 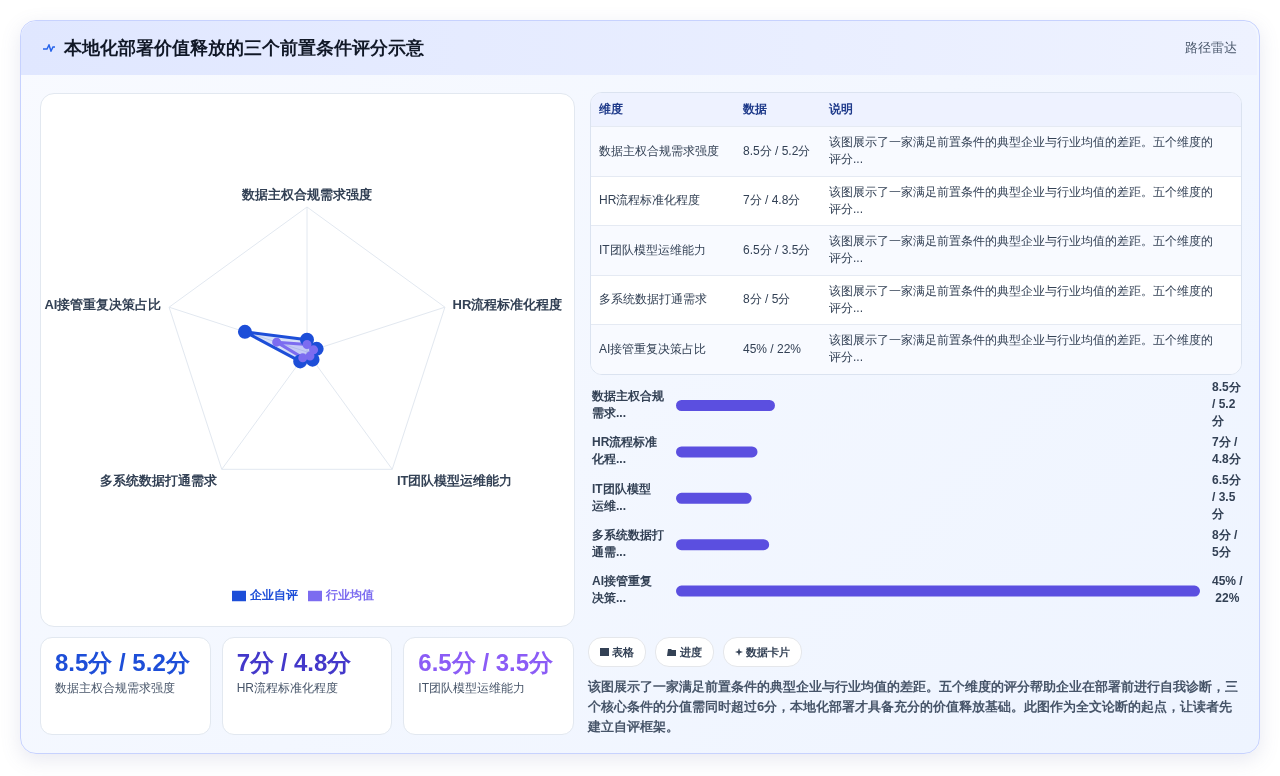 What do you see at coordinates (653, 349) in the screenshot?
I see `text: AI接管重复决策占比` at bounding box center [653, 349].